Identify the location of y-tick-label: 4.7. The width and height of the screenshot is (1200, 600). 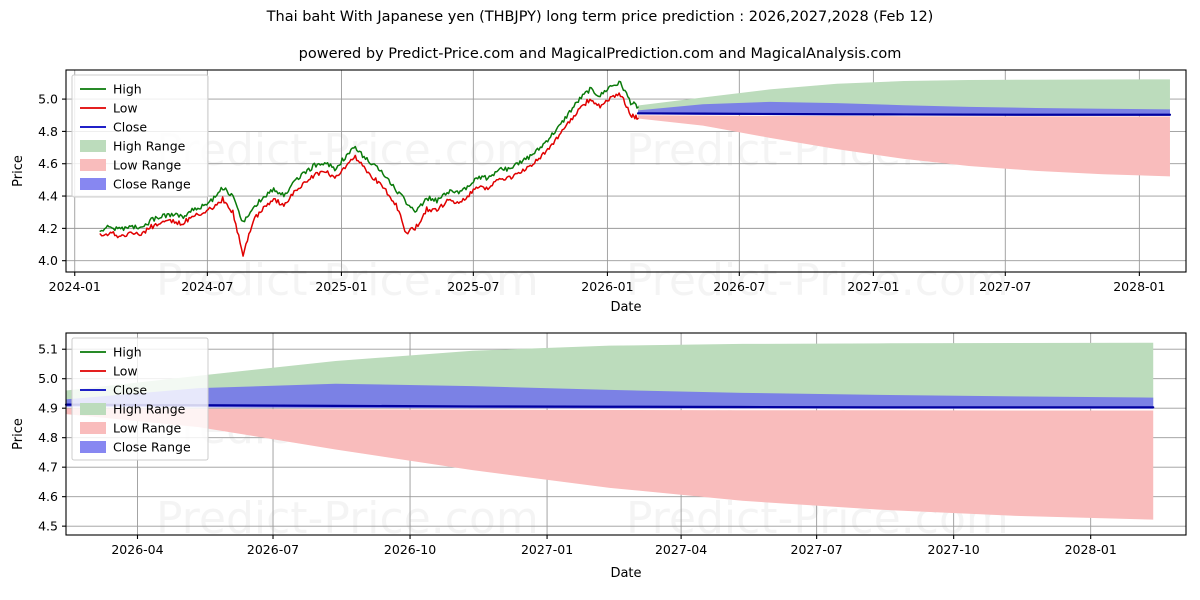
(48, 467).